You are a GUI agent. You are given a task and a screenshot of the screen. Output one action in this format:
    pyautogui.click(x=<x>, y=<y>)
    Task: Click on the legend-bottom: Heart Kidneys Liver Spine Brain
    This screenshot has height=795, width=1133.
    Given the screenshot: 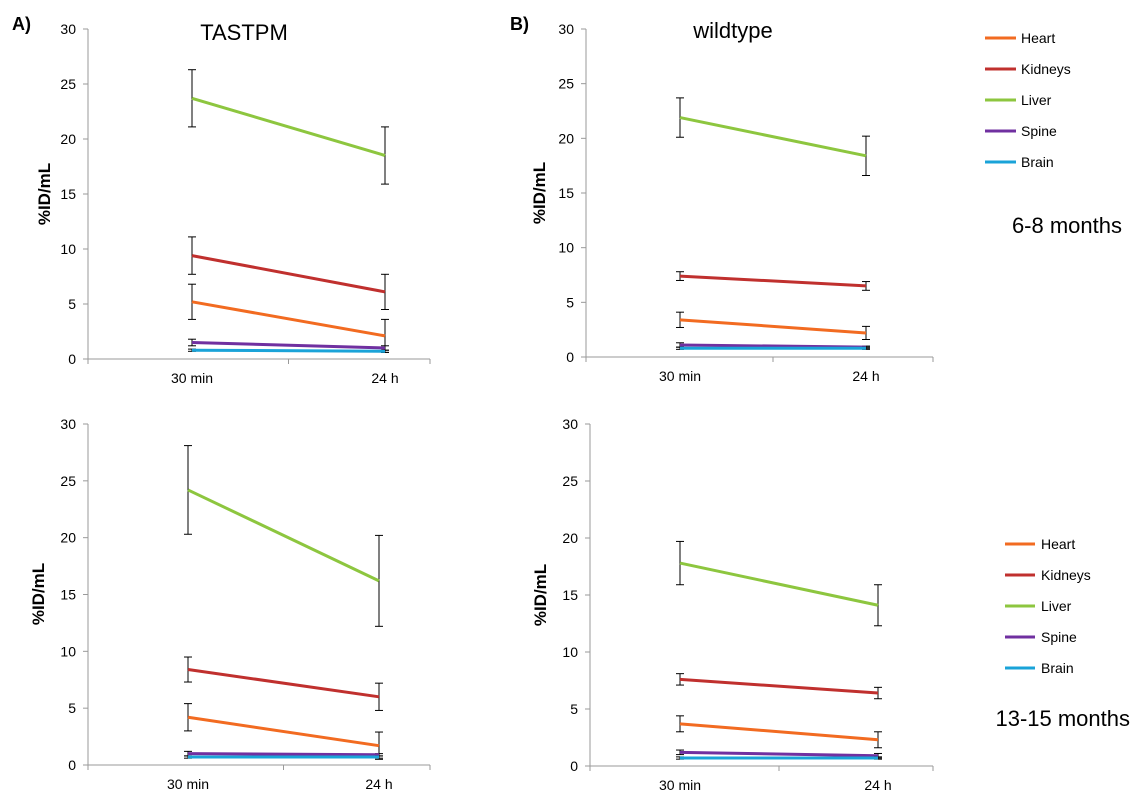 What is the action you would take?
    pyautogui.click(x=1048, y=606)
    